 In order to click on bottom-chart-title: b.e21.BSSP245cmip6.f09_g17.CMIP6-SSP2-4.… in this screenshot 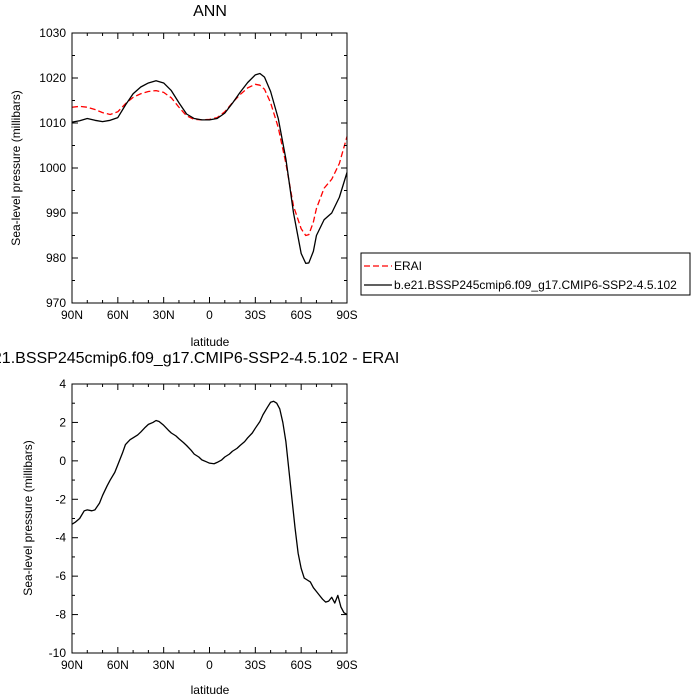, I will do `click(199, 358)`.